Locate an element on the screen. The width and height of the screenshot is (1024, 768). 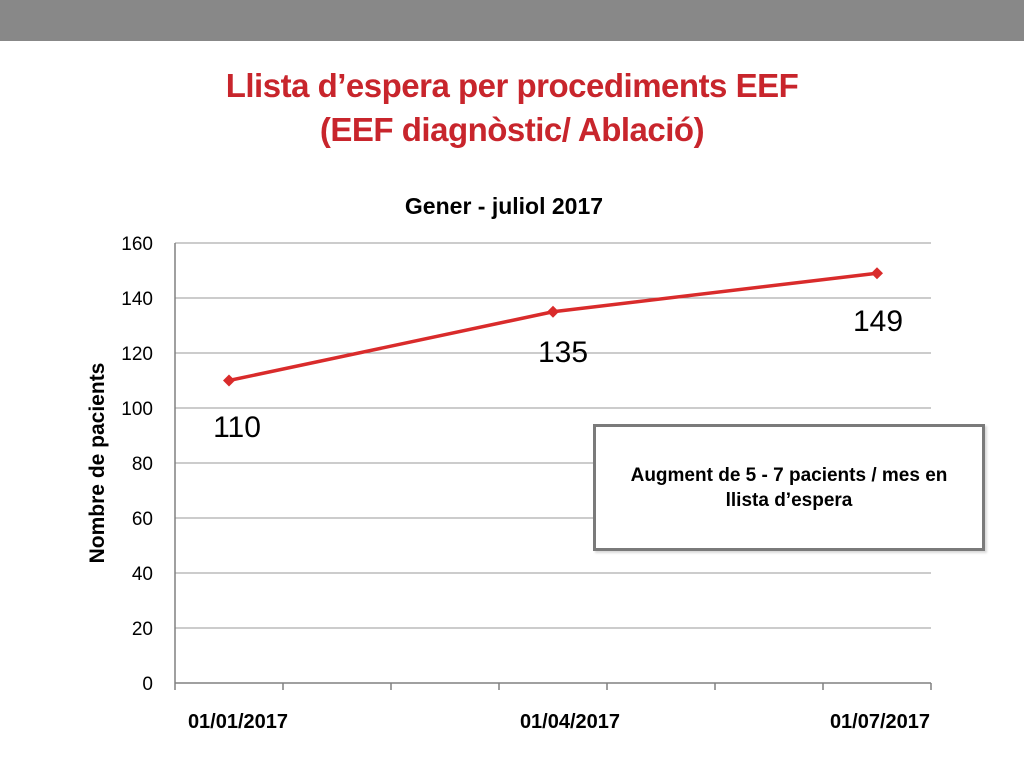
data-labels: 110 135 149 is located at coordinates (558, 374).